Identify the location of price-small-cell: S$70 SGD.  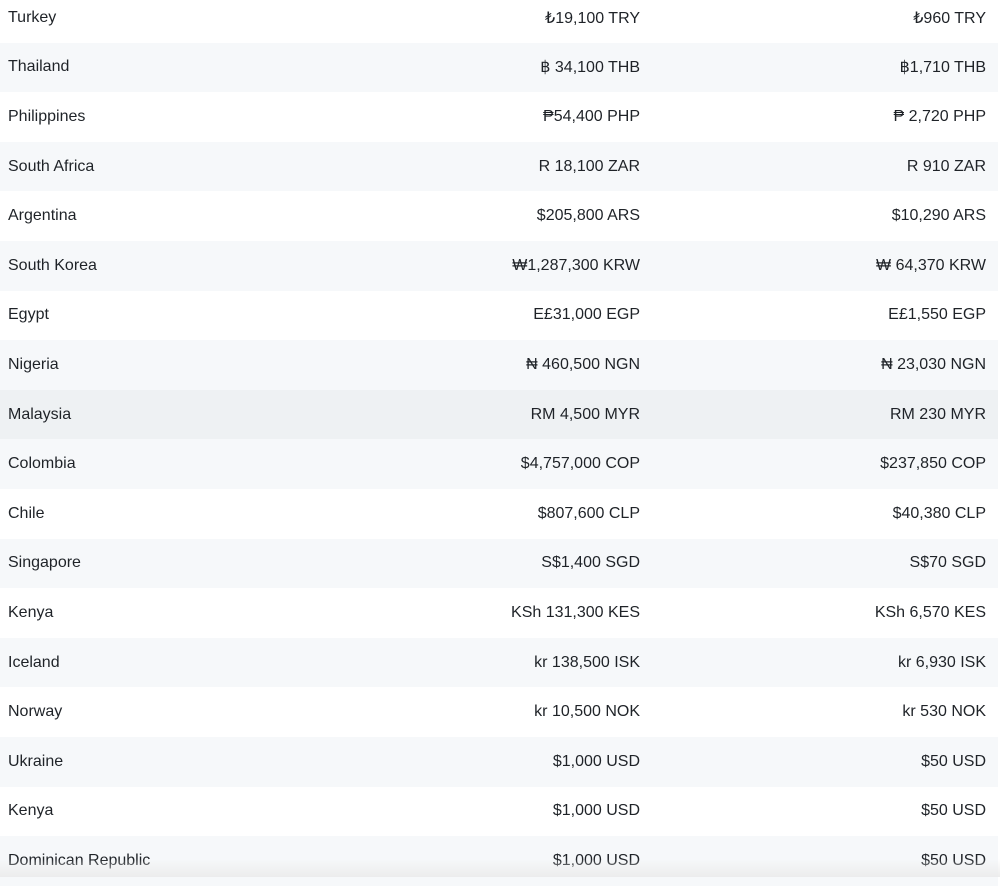
(947, 563).